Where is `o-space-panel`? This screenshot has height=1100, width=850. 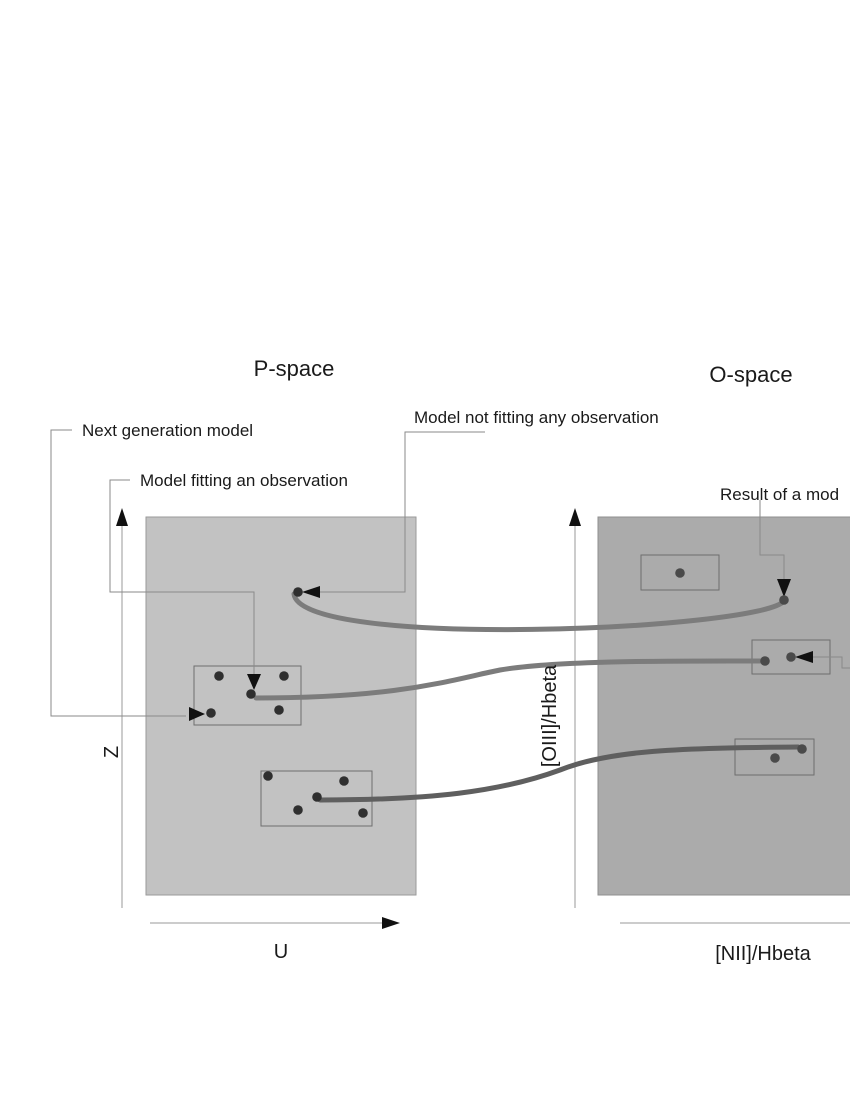 o-space-panel is located at coordinates (723, 706).